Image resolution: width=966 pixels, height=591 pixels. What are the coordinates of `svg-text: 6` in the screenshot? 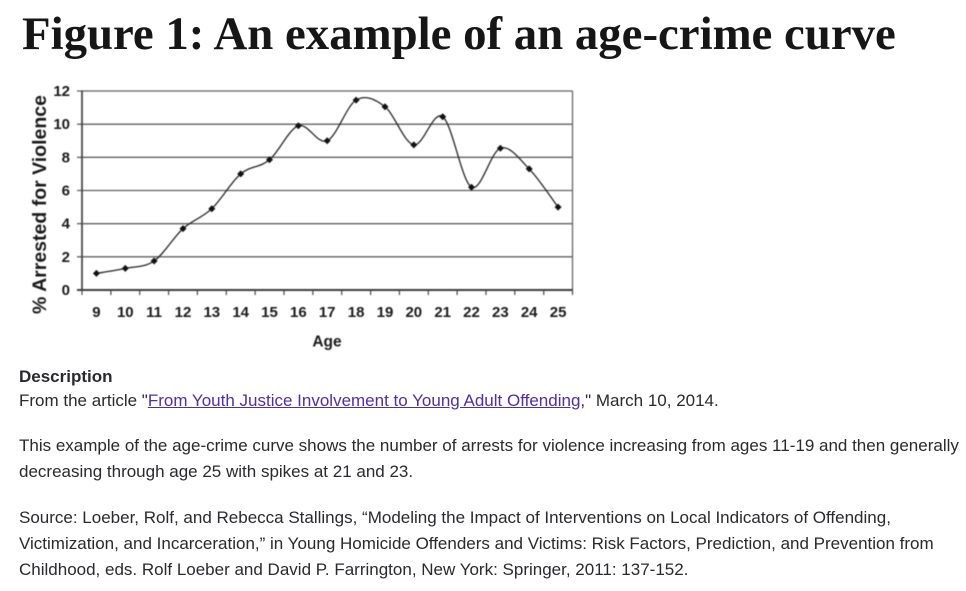 It's located at (66, 191).